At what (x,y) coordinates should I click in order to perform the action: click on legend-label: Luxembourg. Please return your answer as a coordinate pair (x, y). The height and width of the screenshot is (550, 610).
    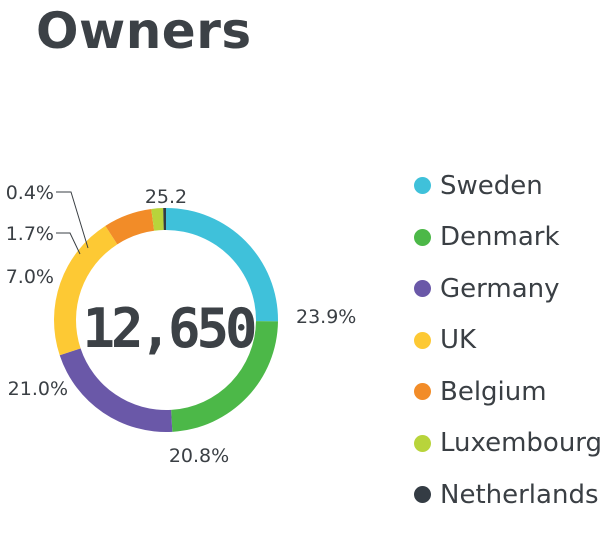
    Looking at the image, I should click on (521, 443).